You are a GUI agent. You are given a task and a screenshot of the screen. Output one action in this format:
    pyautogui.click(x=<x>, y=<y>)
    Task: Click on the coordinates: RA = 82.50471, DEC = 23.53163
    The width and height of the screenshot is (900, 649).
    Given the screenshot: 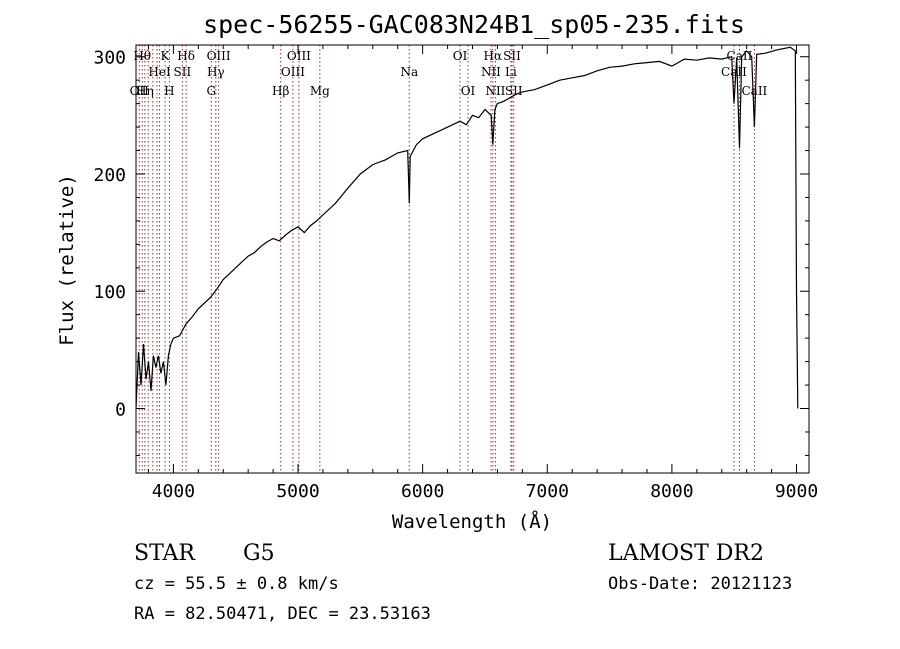 What is the action you would take?
    pyautogui.click(x=282, y=614)
    